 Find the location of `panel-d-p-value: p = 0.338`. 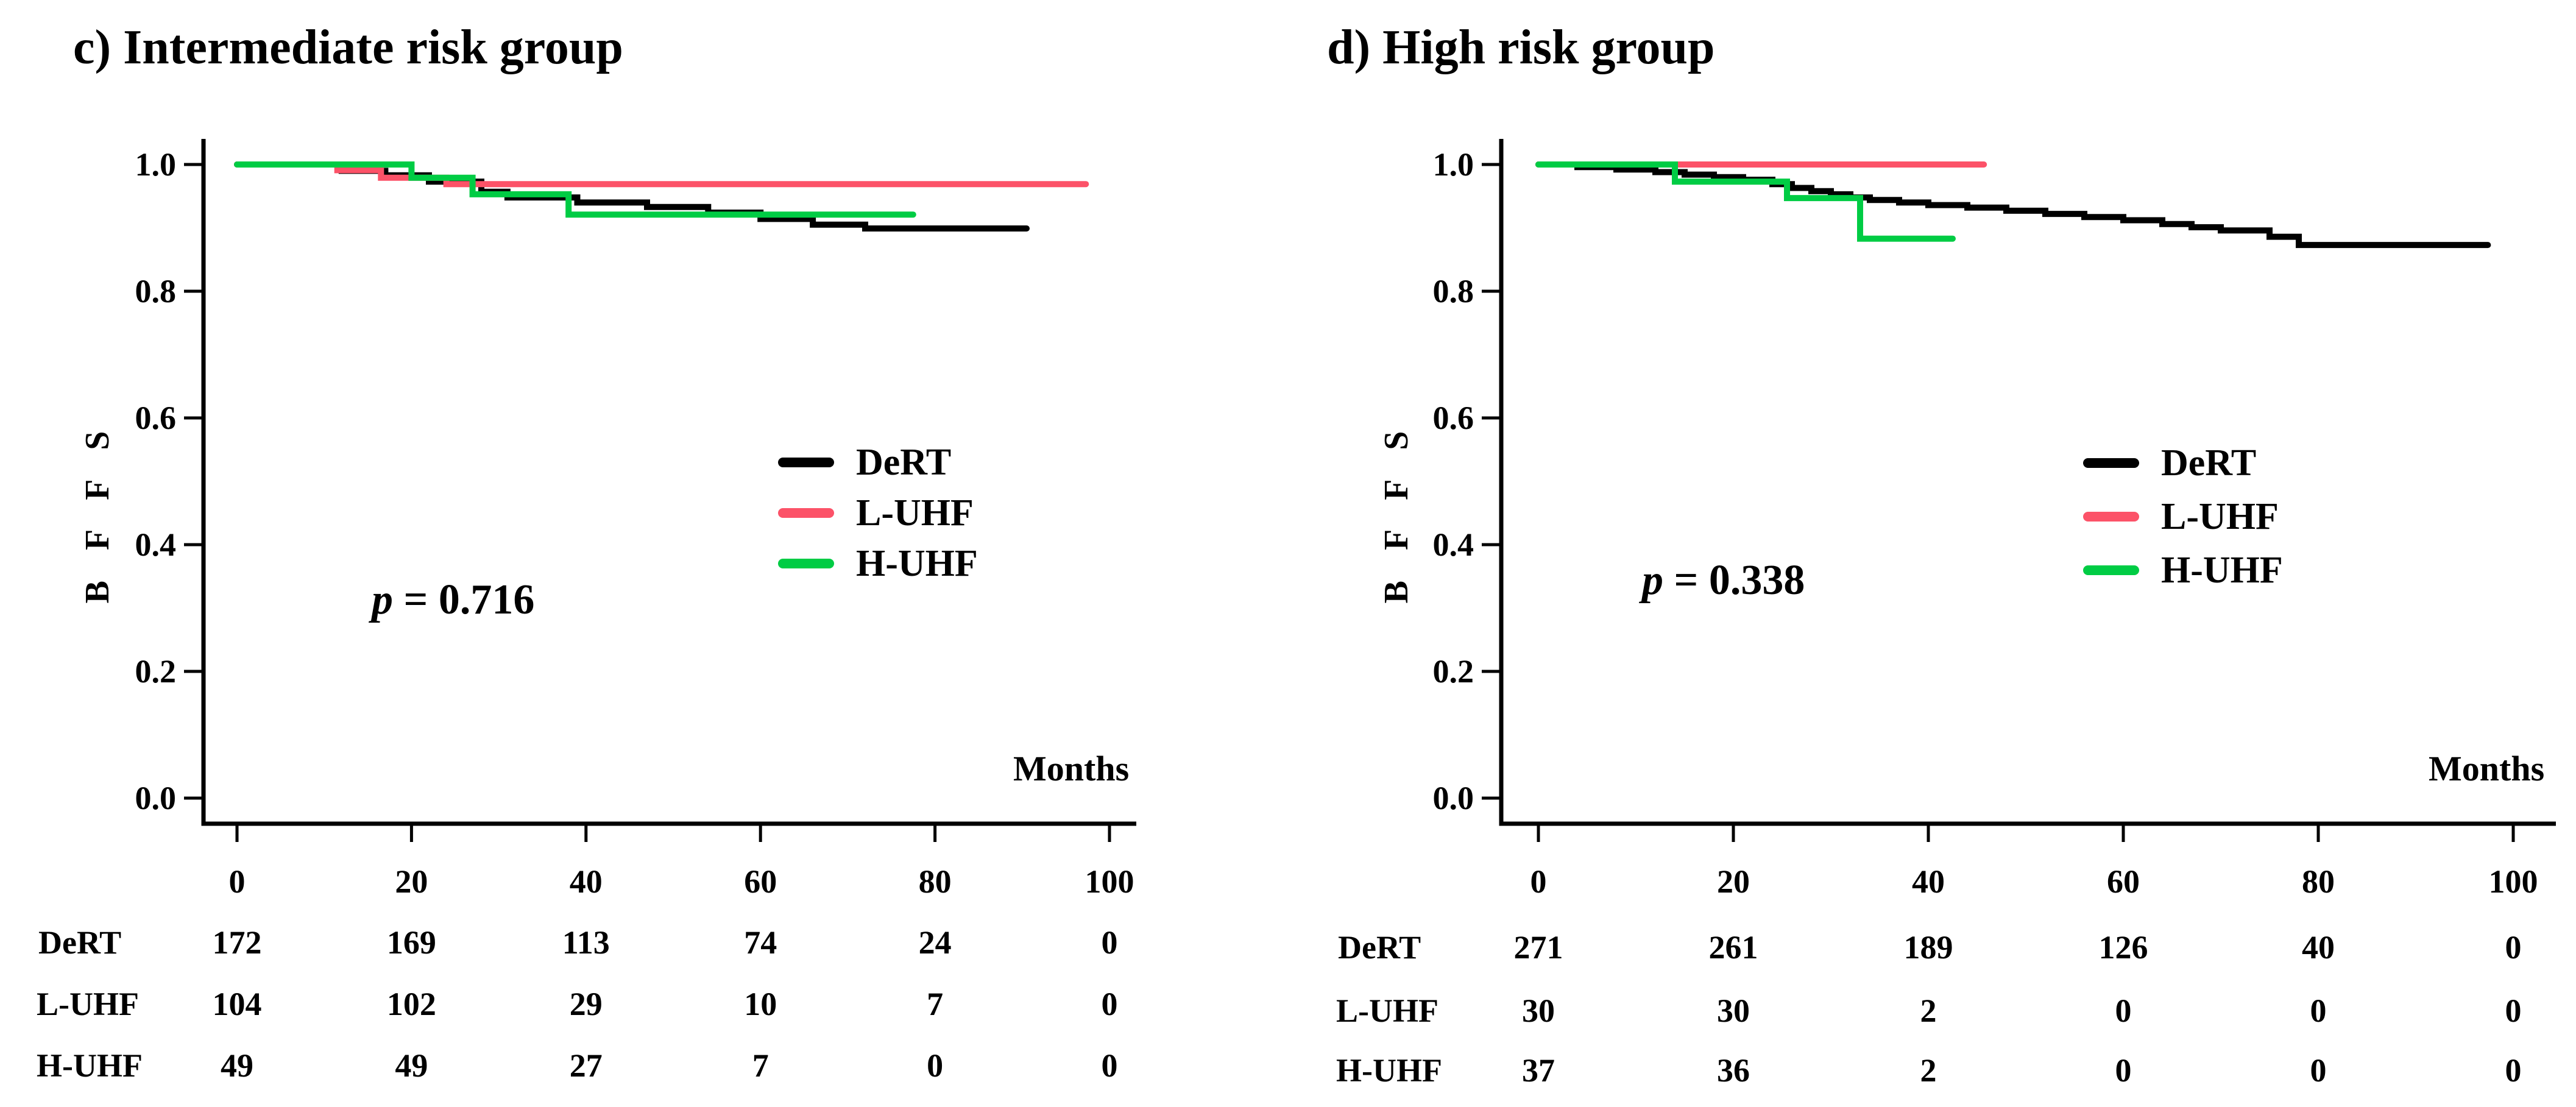

panel-d-p-value: p = 0.338 is located at coordinates (1723, 580).